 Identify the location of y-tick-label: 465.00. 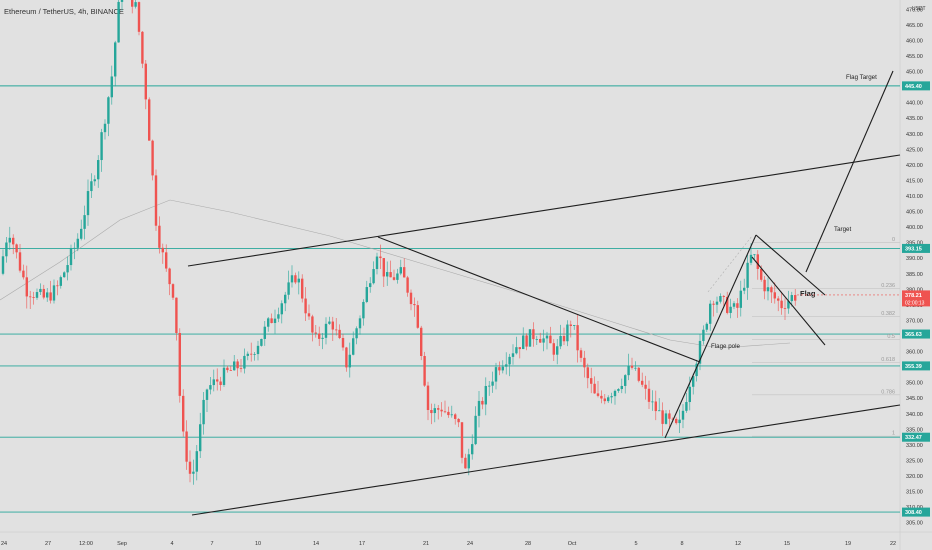
(914, 26).